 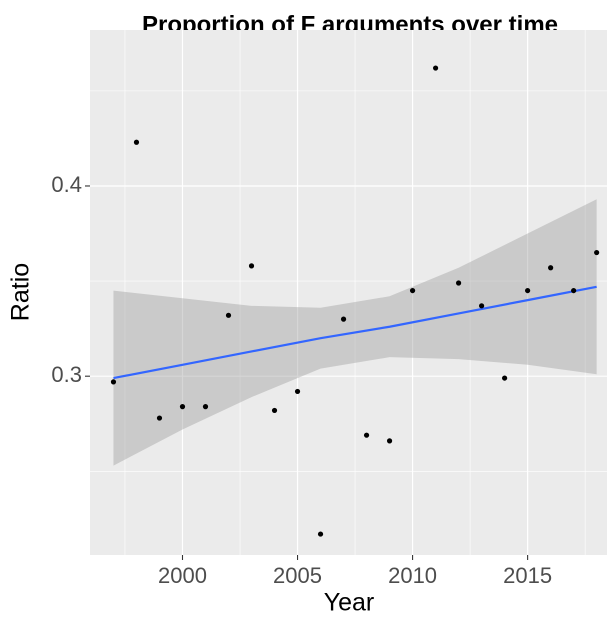 I want to click on x-tick-label: 2000, so click(x=182, y=575).